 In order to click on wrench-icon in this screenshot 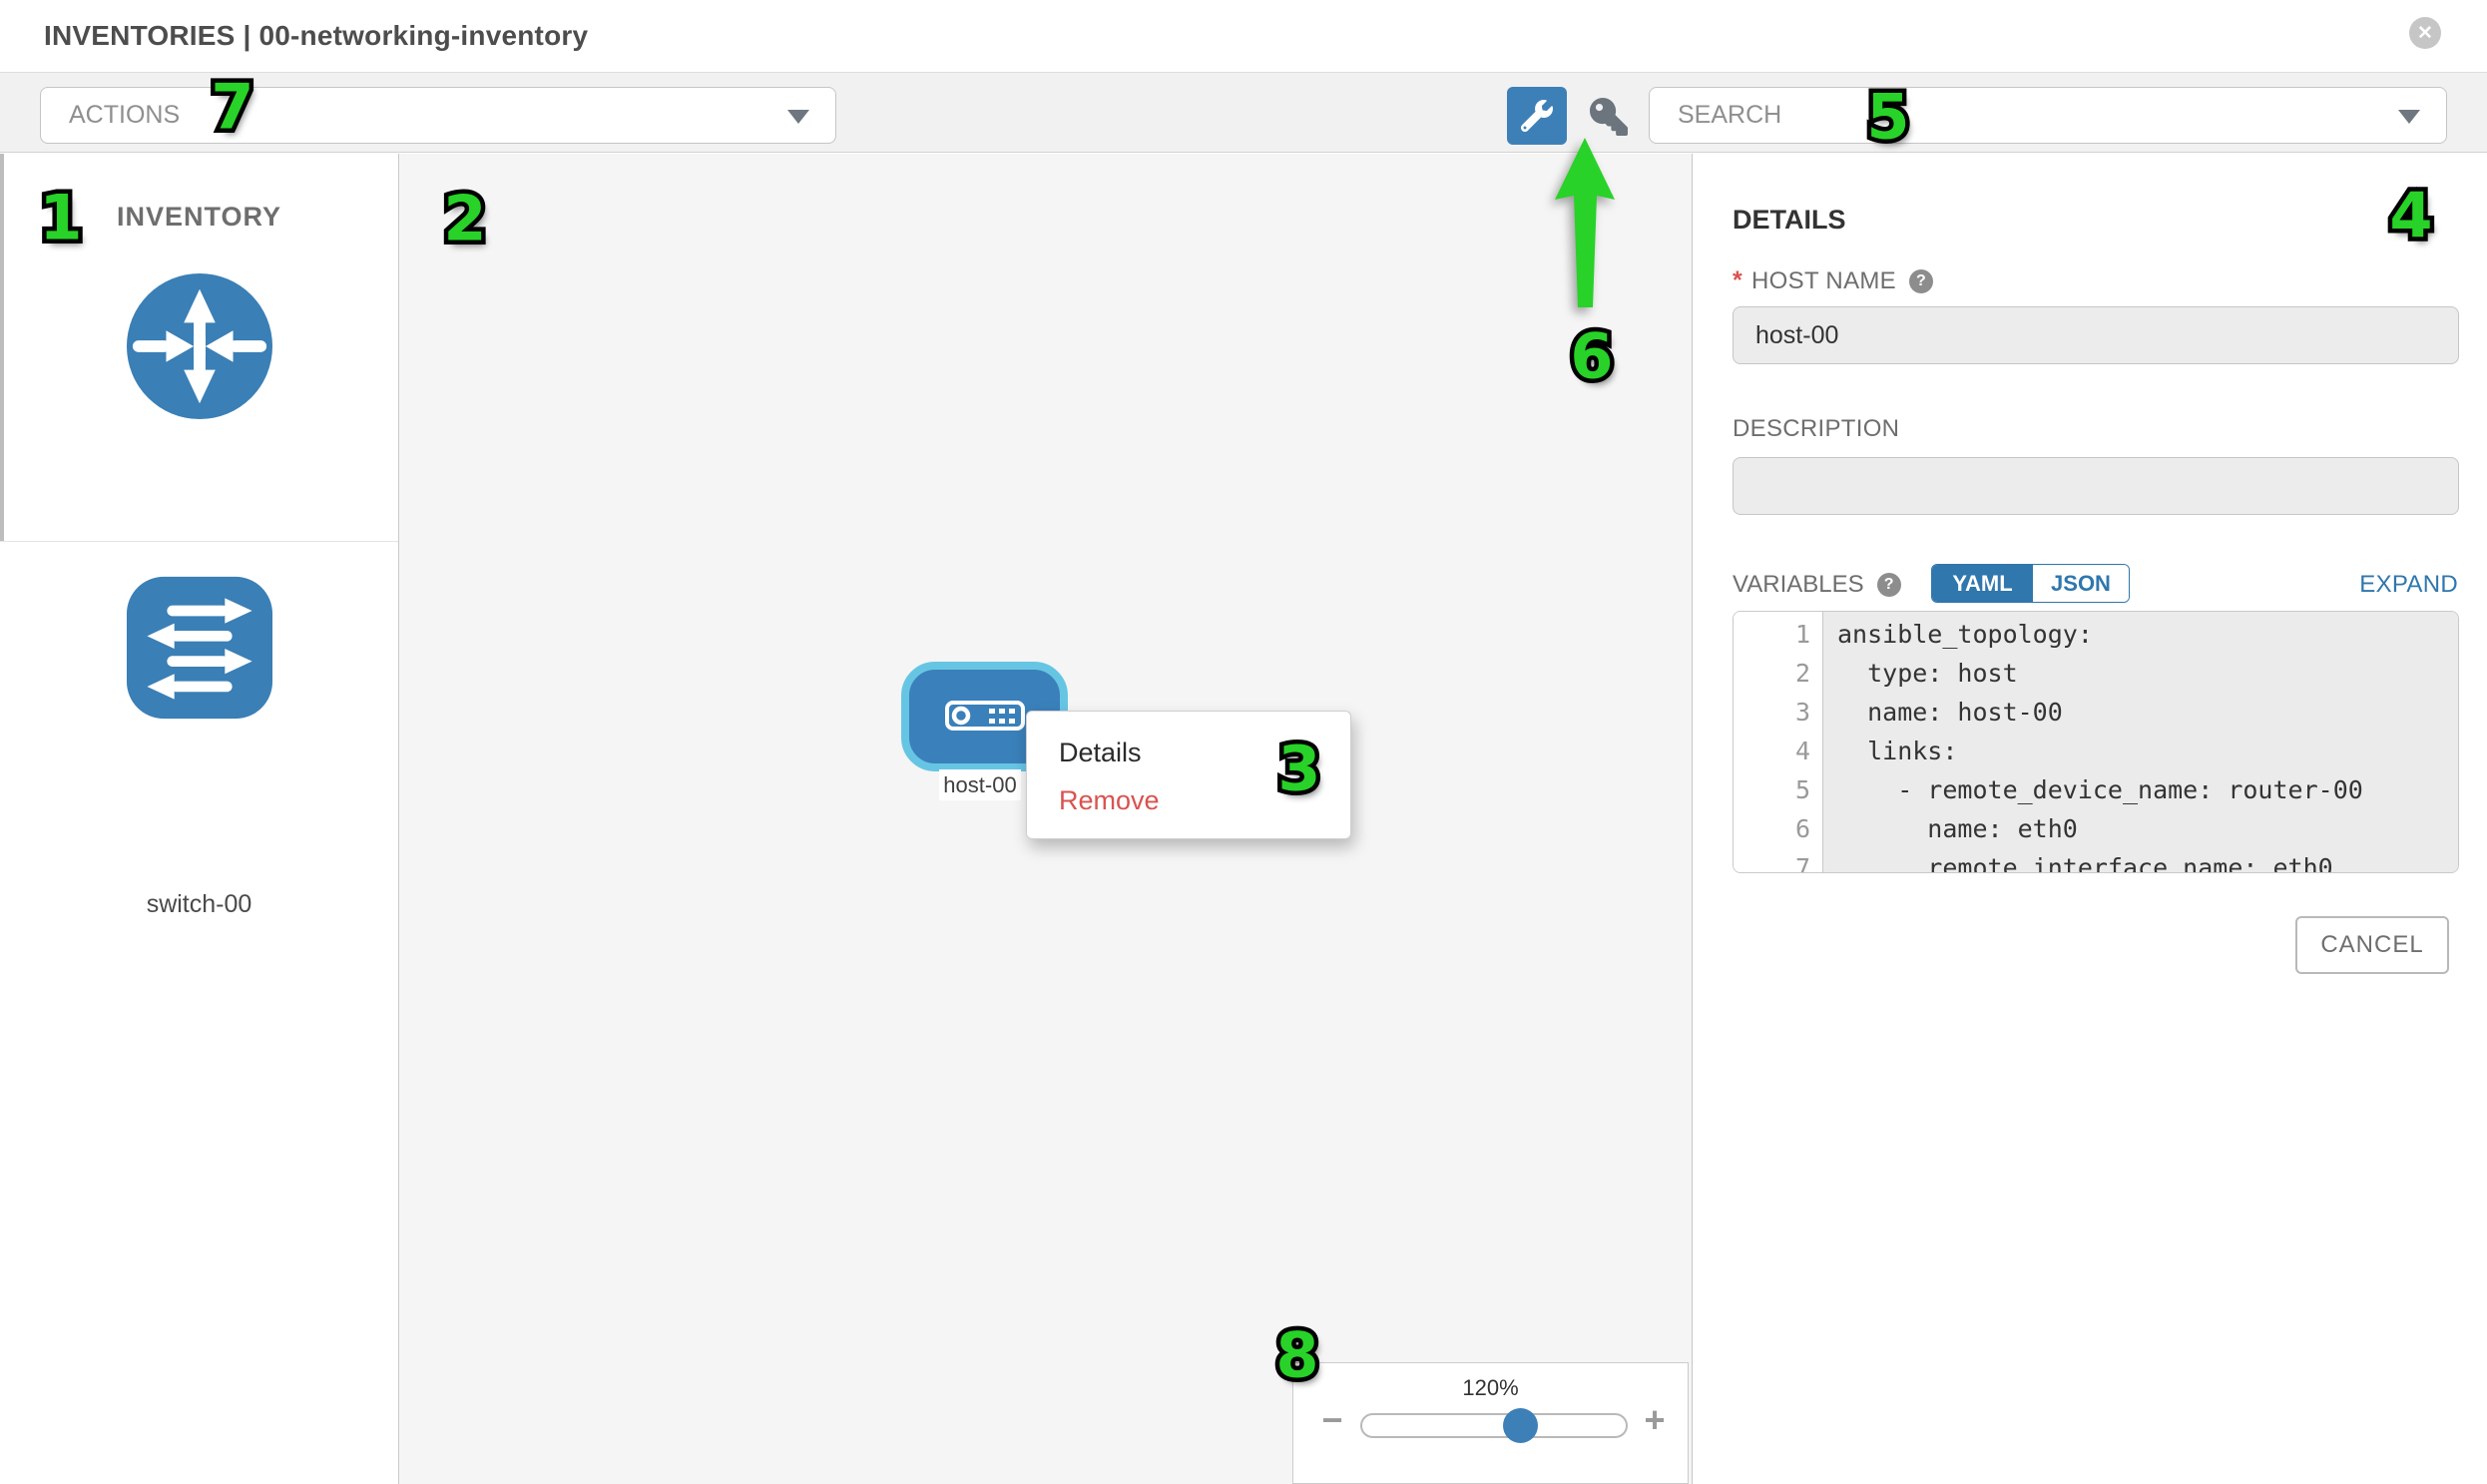, I will do `click(1537, 116)`.